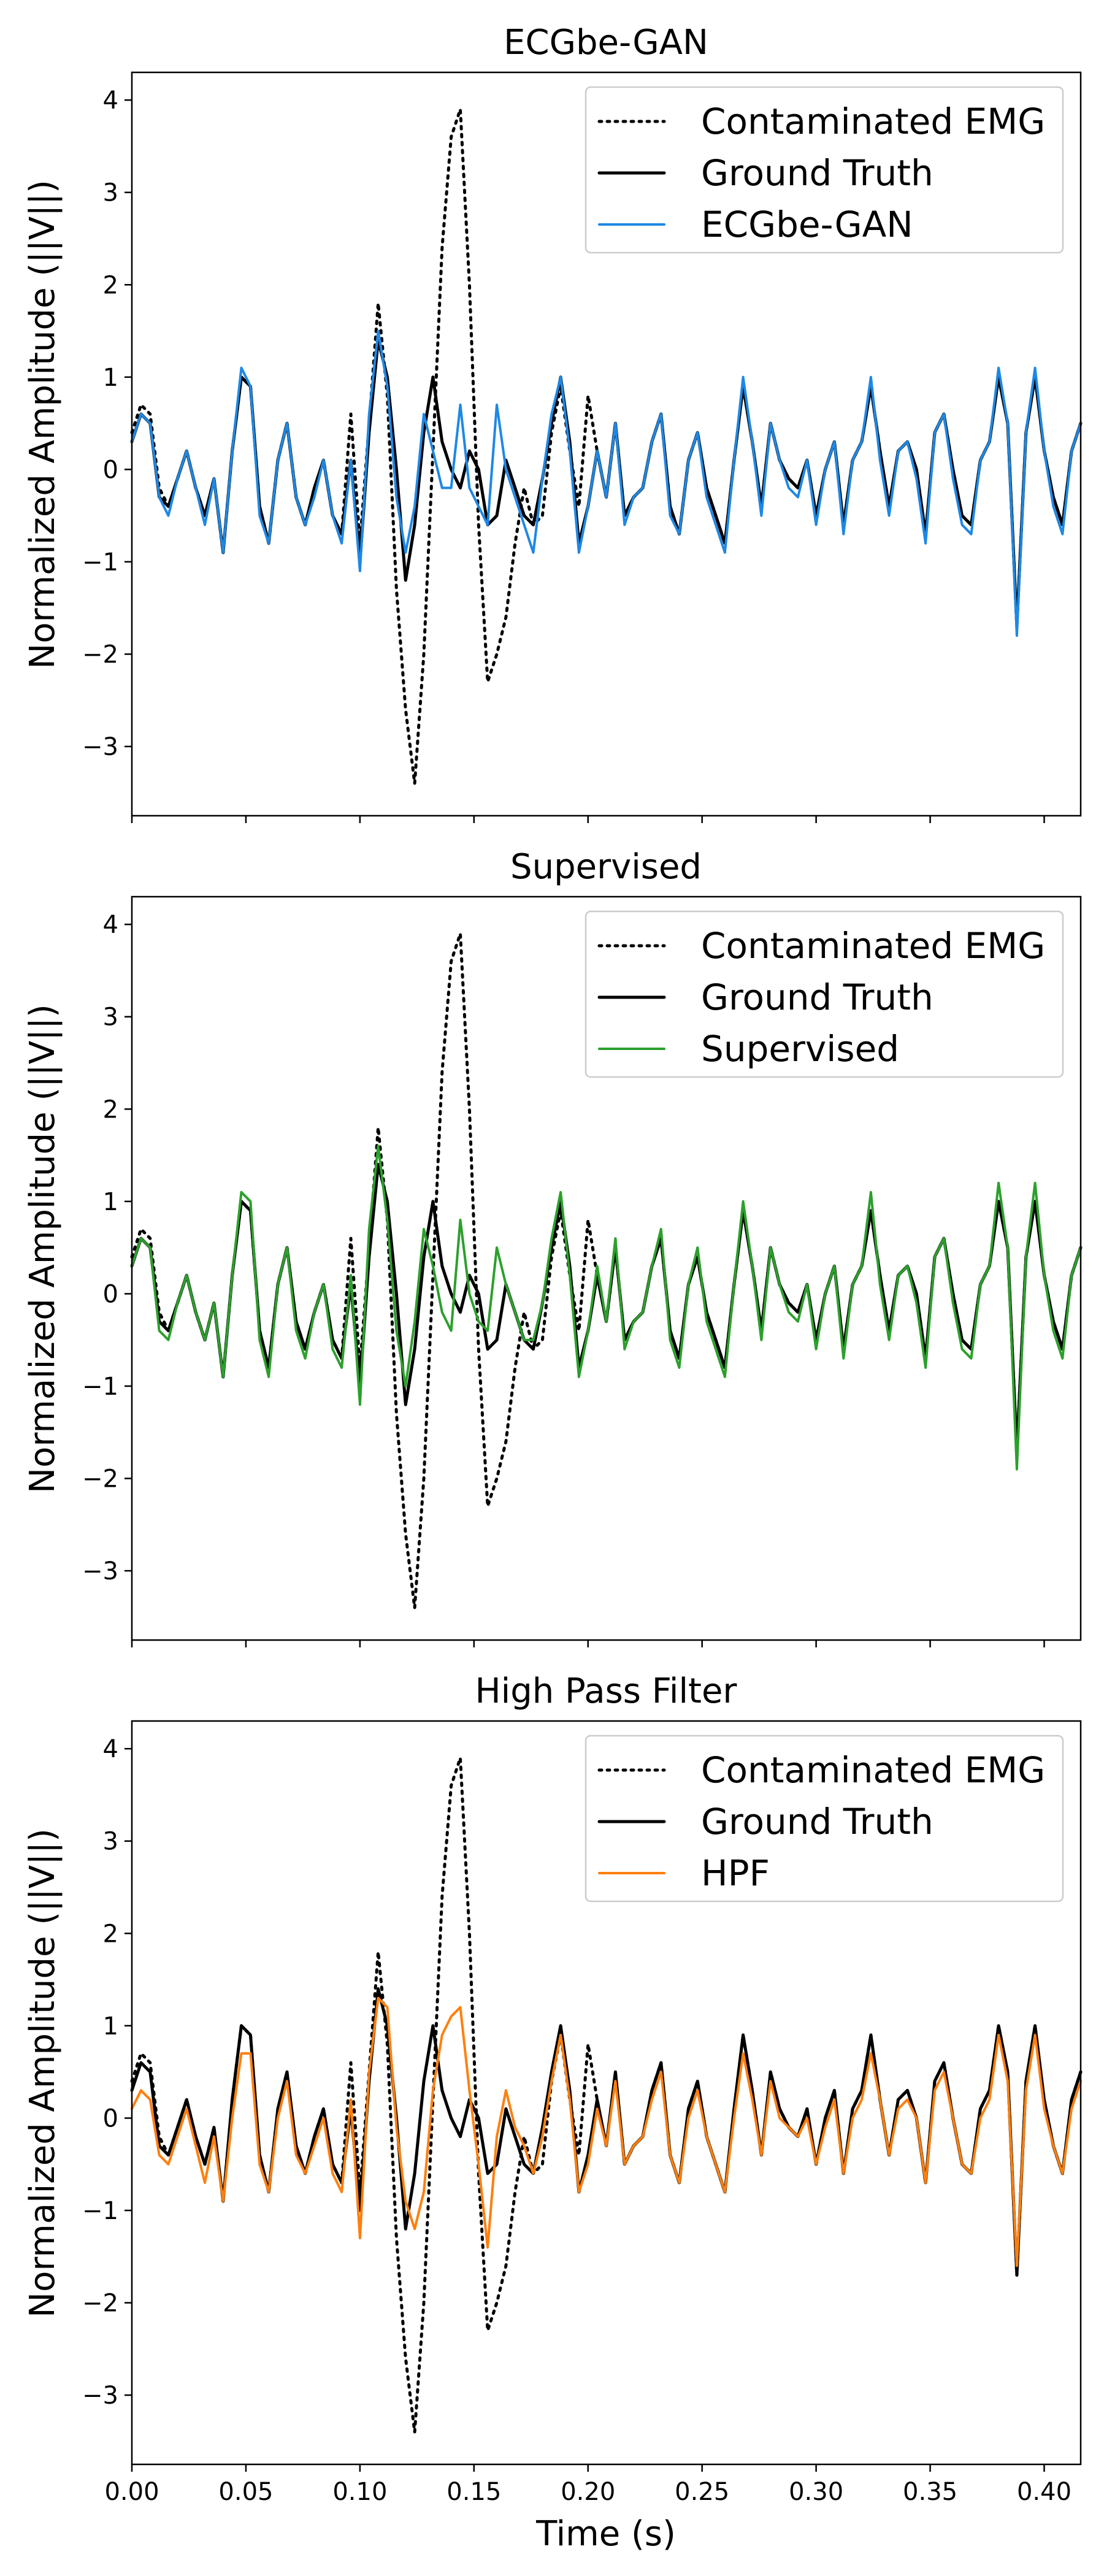 This screenshot has width=1104, height=2576. What do you see at coordinates (131, 2492) in the screenshot?
I see `x-tick-label: 0.00` at bounding box center [131, 2492].